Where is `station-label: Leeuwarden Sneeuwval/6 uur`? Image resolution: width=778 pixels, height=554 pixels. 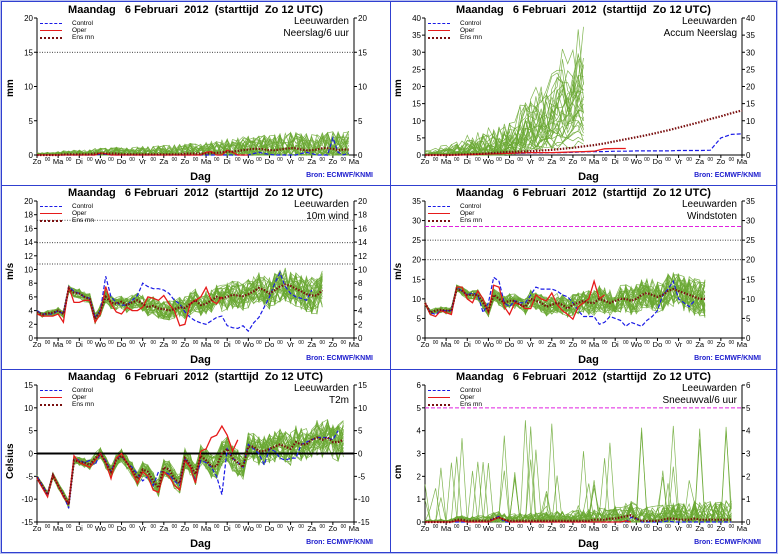
station-label: Leeuwarden Sneeuwval/6 uur is located at coordinates (700, 395).